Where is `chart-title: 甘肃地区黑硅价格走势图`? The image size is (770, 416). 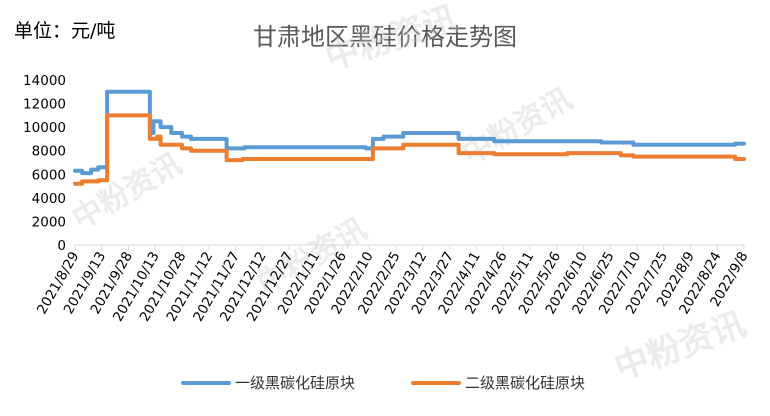
chart-title: 甘肃地区黑硅价格走势图 is located at coordinates (385, 37).